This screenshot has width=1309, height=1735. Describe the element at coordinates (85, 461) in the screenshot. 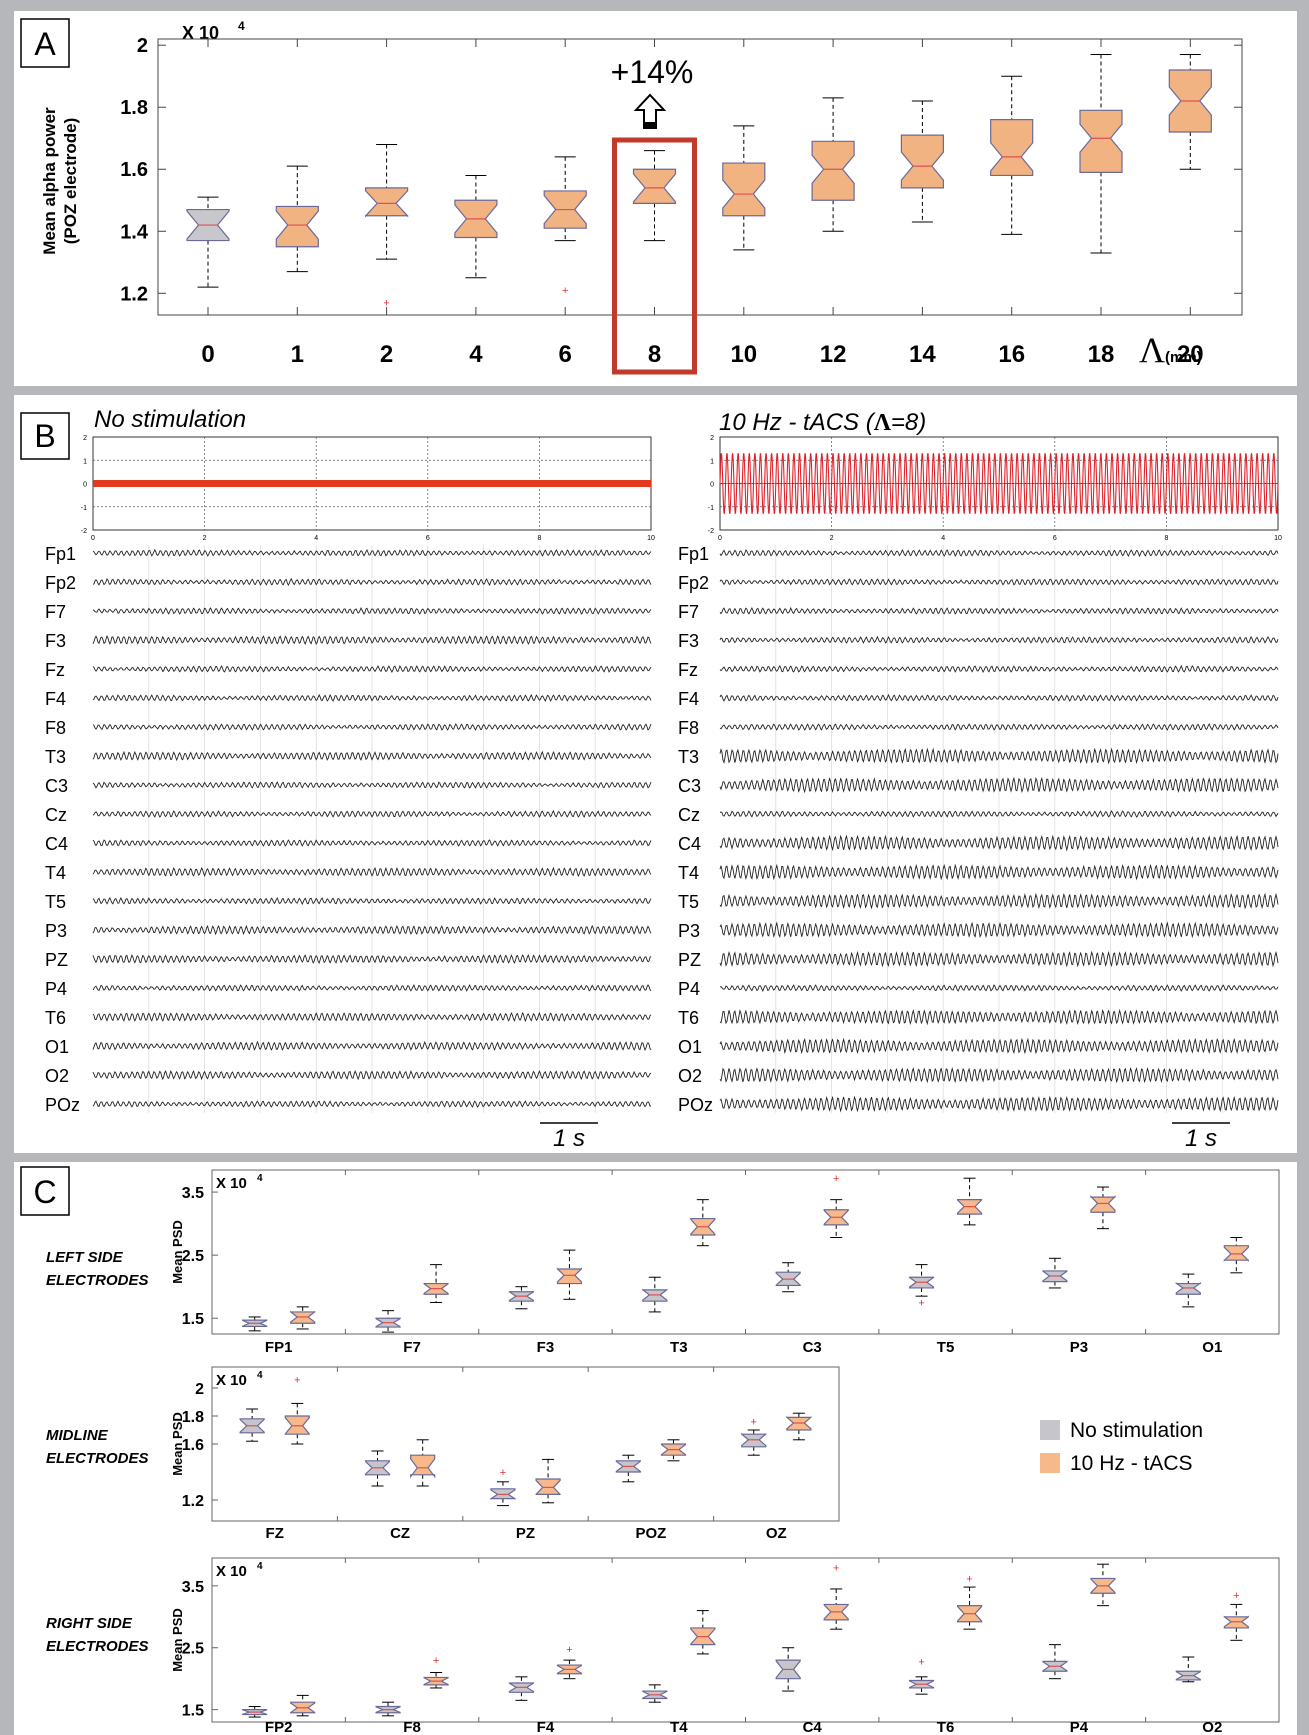

I see `left-stim-ytick-1: 1` at that location.